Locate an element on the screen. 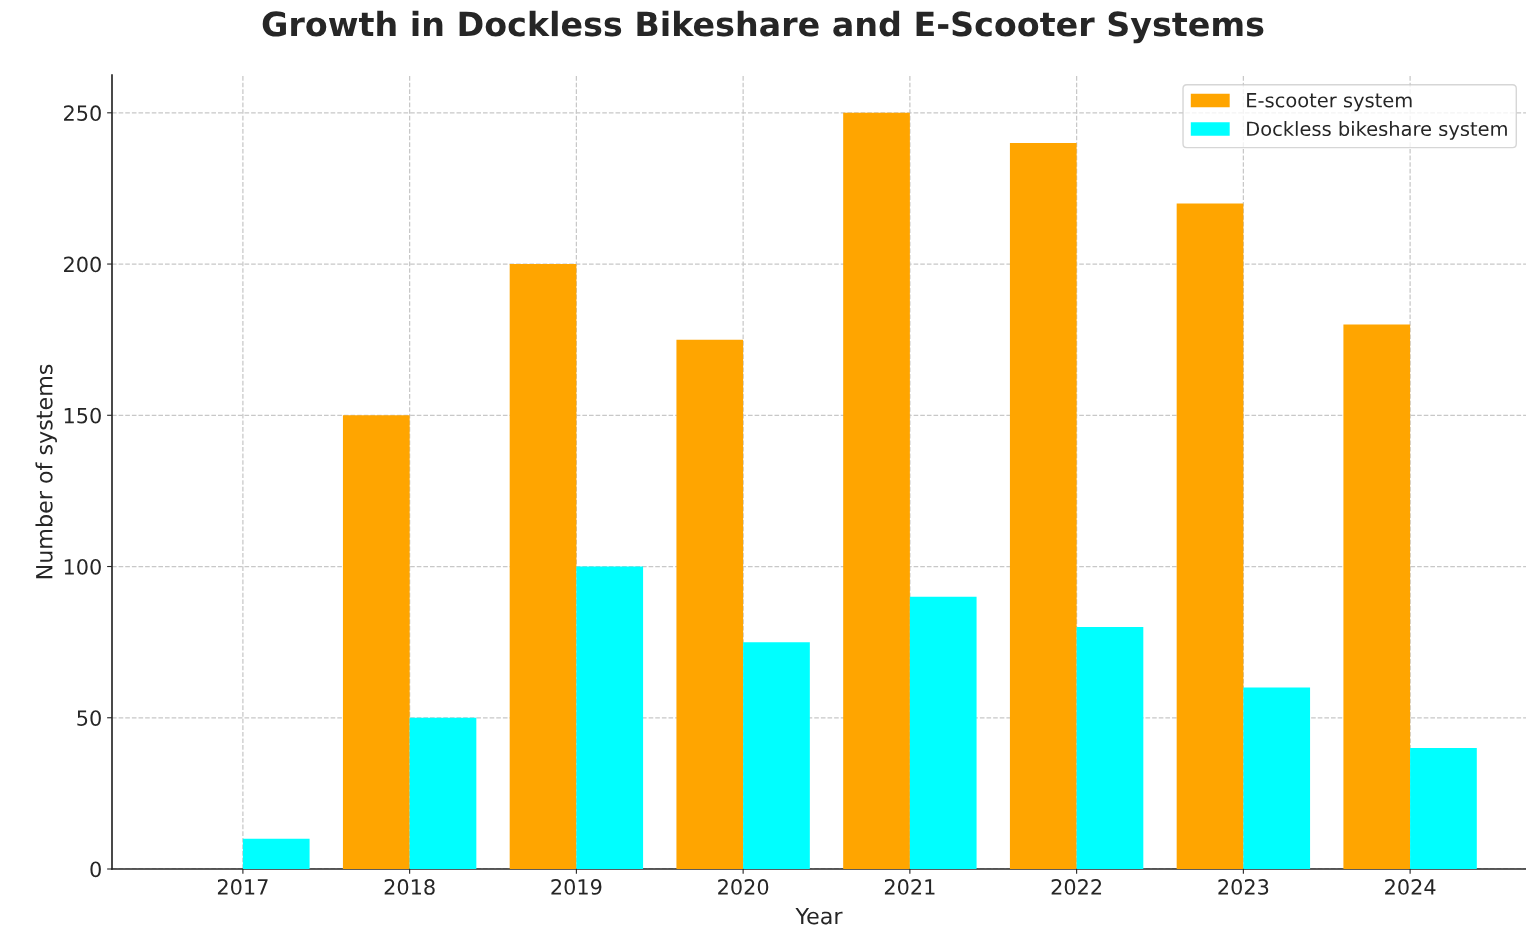 The width and height of the screenshot is (1526, 937). y-tick-label: 0 is located at coordinates (95, 869).